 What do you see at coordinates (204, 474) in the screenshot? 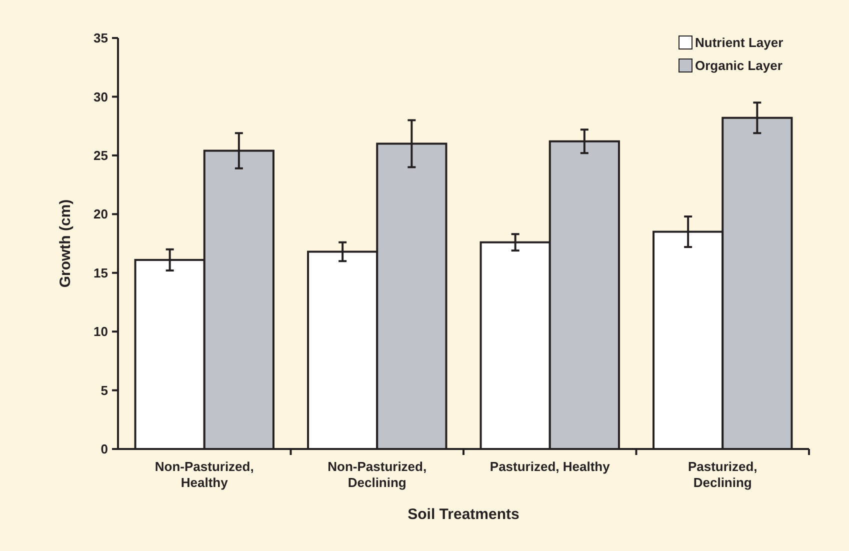
I see `x-tick-label: Non-Pasturized, Healthy` at bounding box center [204, 474].